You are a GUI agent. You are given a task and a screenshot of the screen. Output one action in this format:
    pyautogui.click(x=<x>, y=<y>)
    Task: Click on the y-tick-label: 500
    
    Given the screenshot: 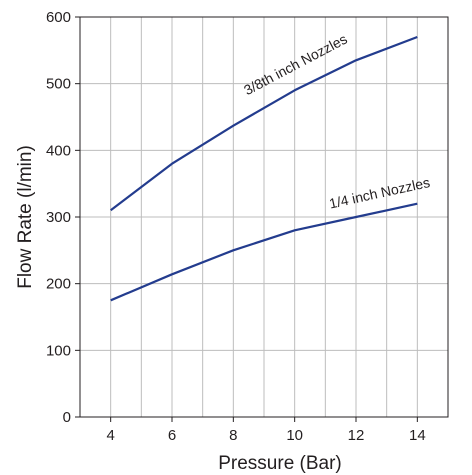 What is the action you would take?
    pyautogui.click(x=58, y=84)
    